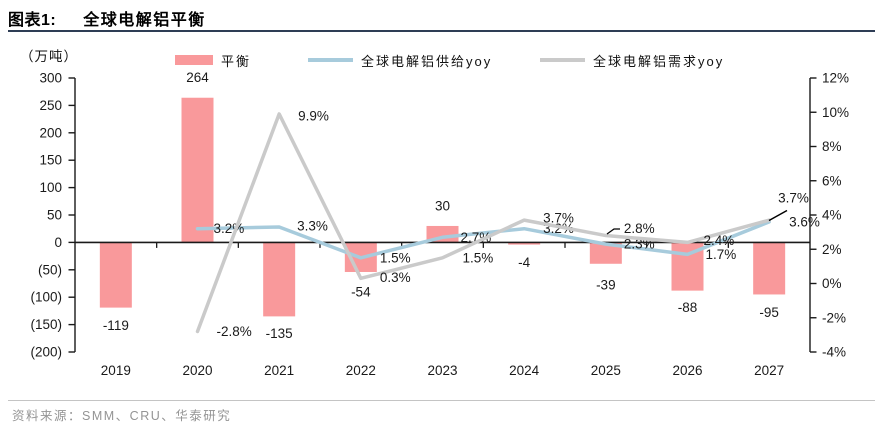 Image resolution: width=883 pixels, height=429 pixels. I want to click on supply-yoy-line, so click(483, 240).